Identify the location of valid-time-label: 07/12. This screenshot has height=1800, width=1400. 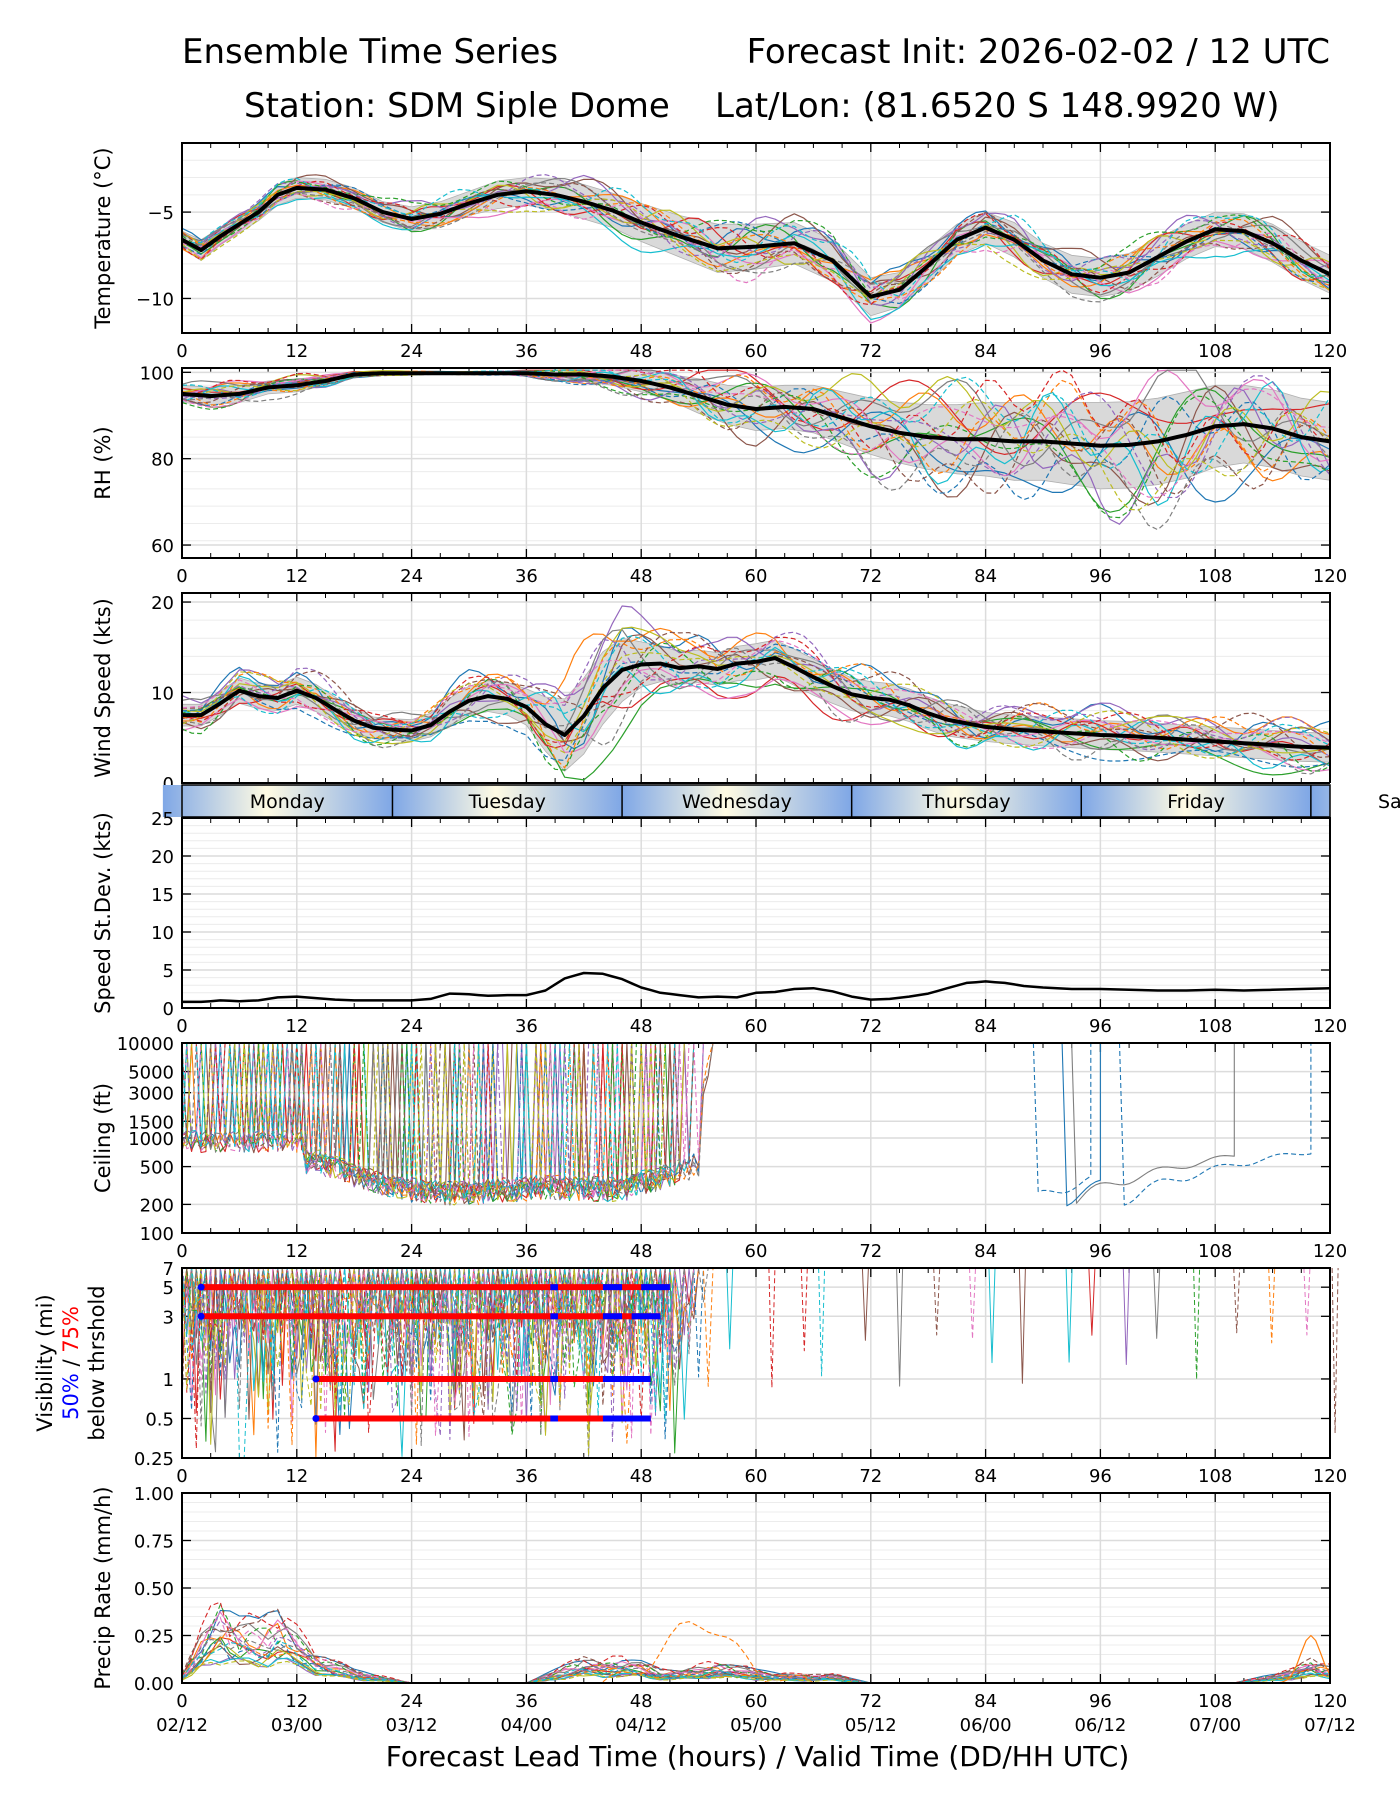
(1330, 1725).